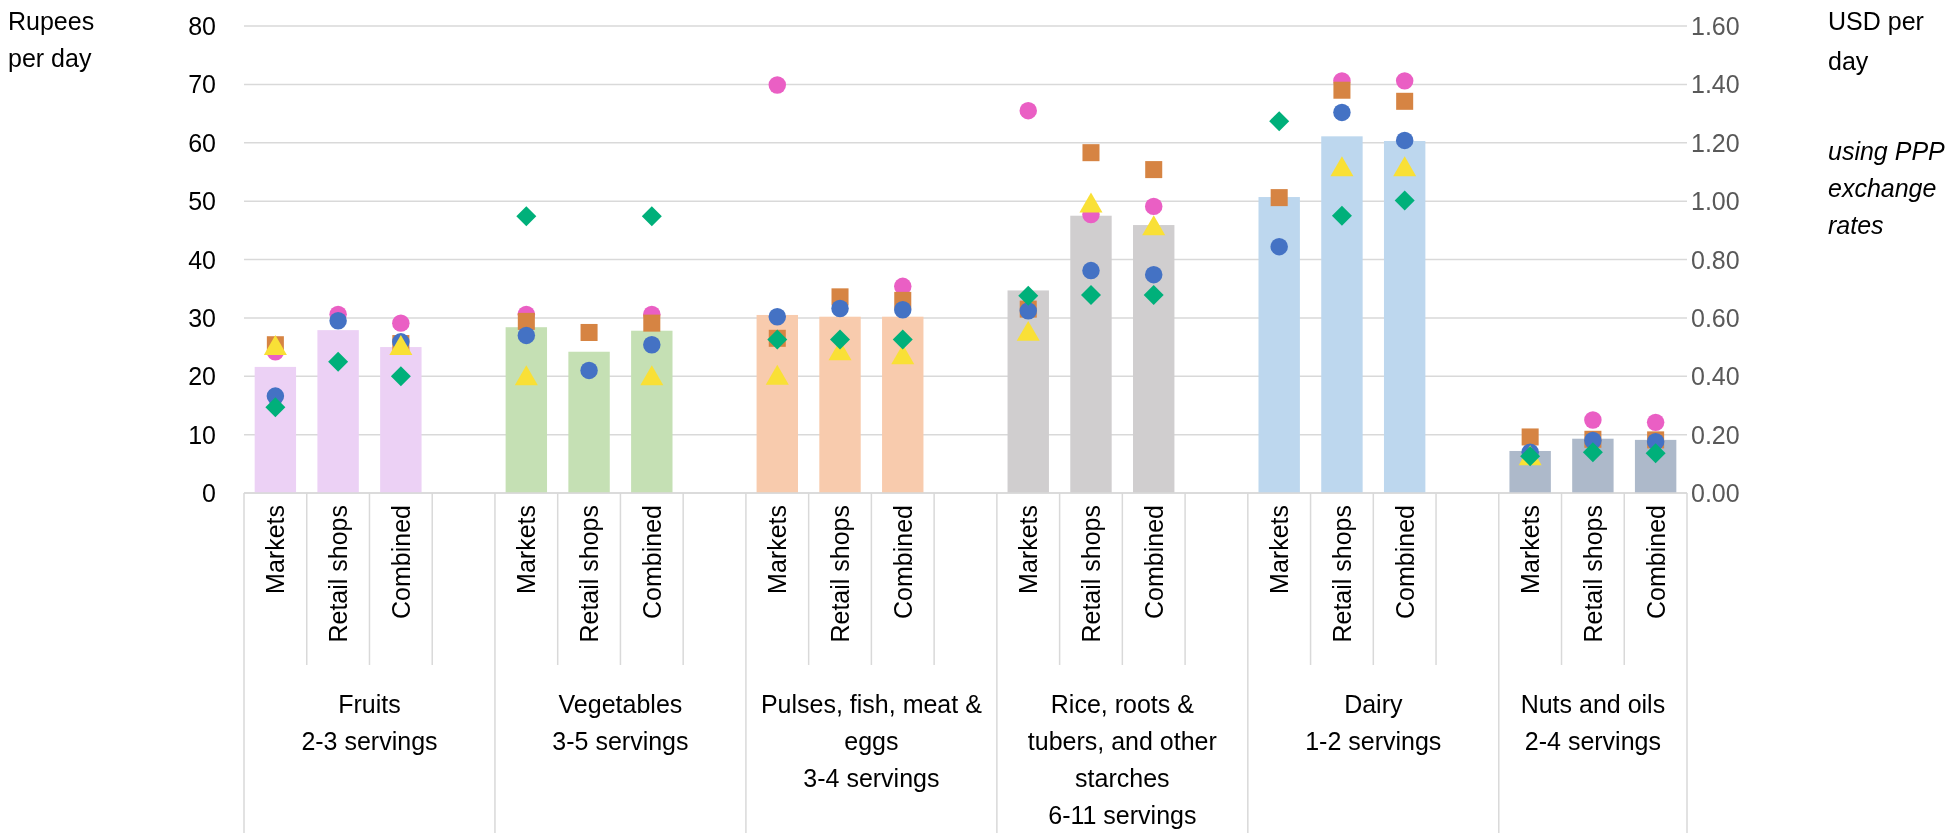  Describe the element at coordinates (1373, 722) in the screenshot. I see `text: Dairy 1-2 servings` at that location.